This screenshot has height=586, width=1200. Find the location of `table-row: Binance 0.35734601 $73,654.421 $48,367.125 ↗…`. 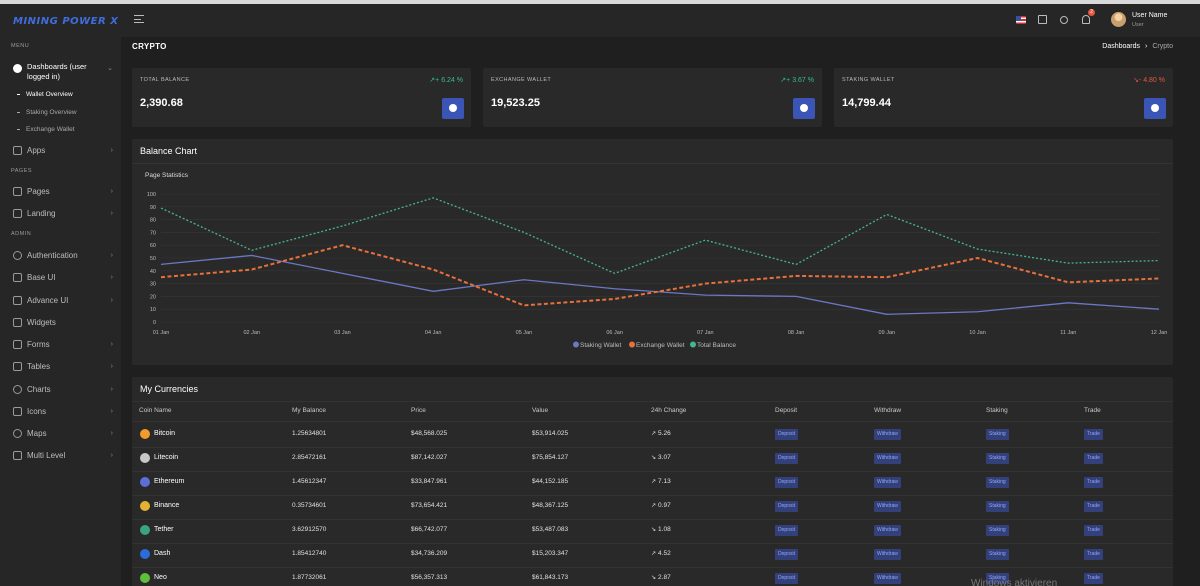

table-row: Binance 0.35734601 $73,654.421 $48,367.125 ↗… is located at coordinates (652, 508).